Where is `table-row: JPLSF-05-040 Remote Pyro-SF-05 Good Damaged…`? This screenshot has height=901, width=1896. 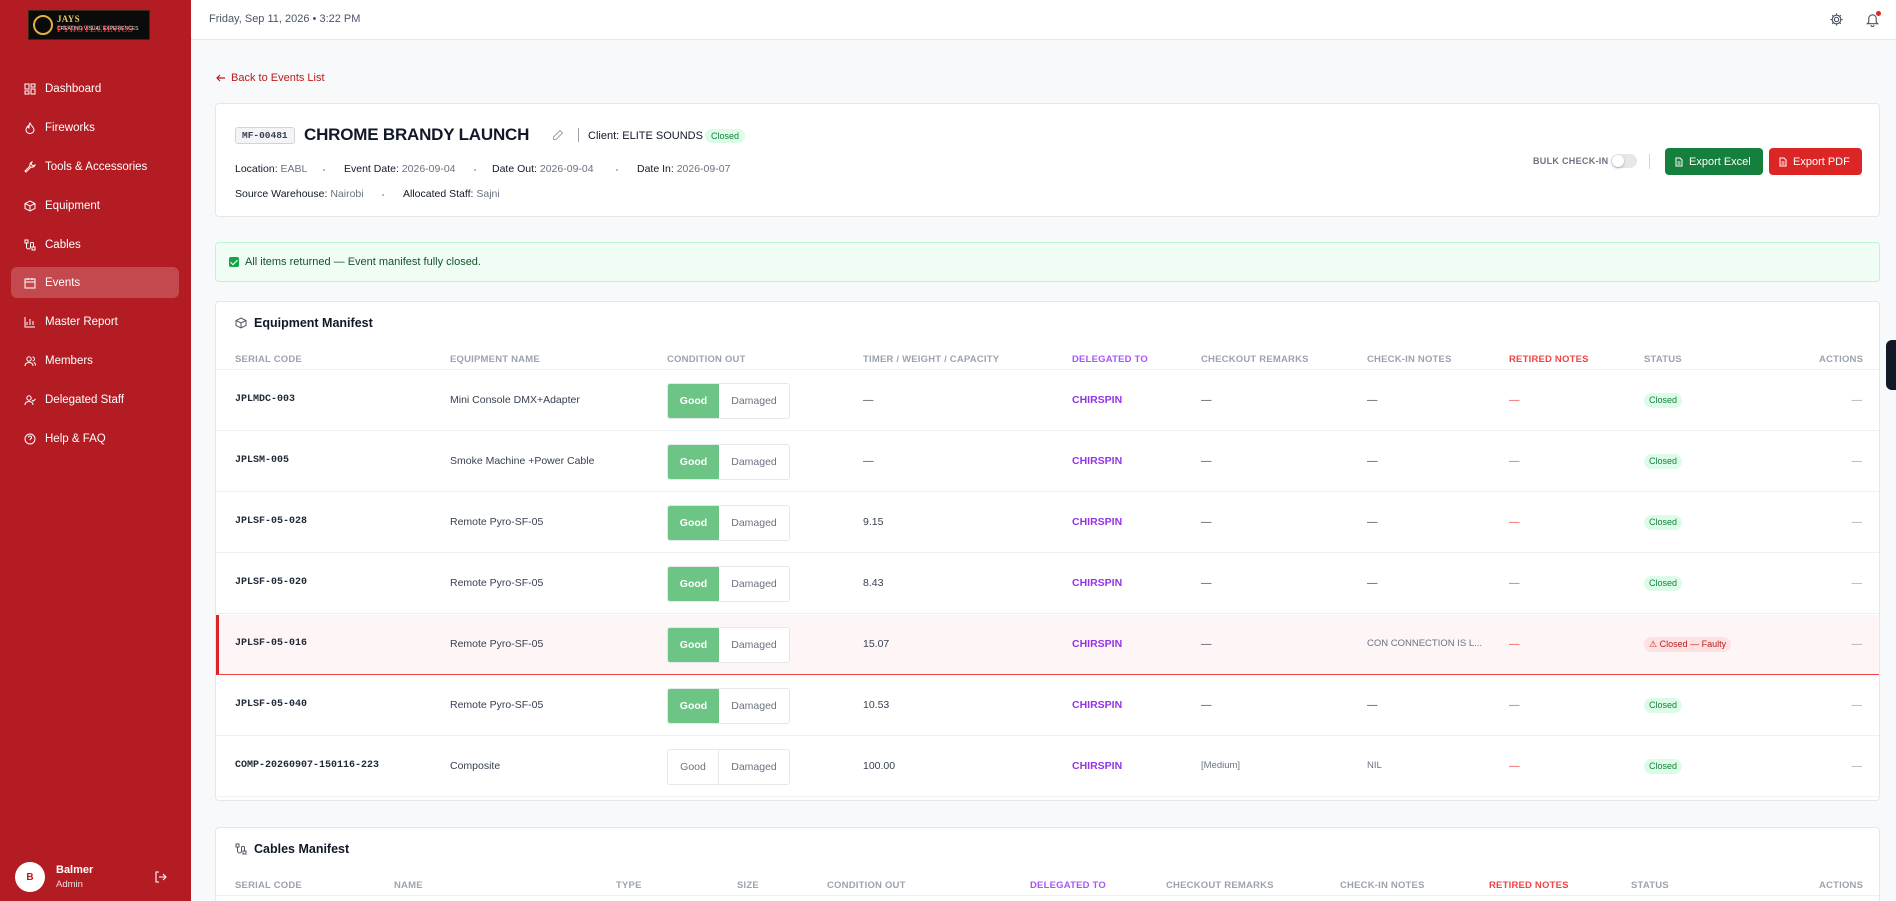
table-row: JPLSF-05-040 Remote Pyro-SF-05 Good Damaged… is located at coordinates (1047, 706).